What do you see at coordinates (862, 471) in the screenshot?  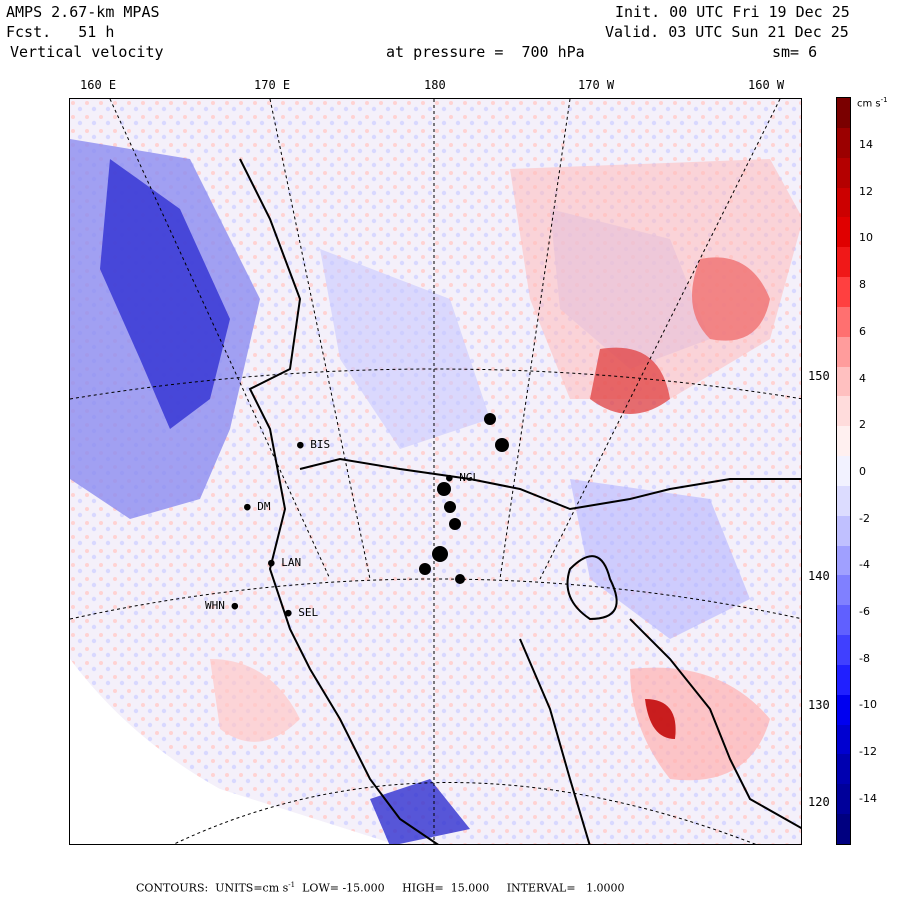 I see `colorbar-tick-label: 0` at bounding box center [862, 471].